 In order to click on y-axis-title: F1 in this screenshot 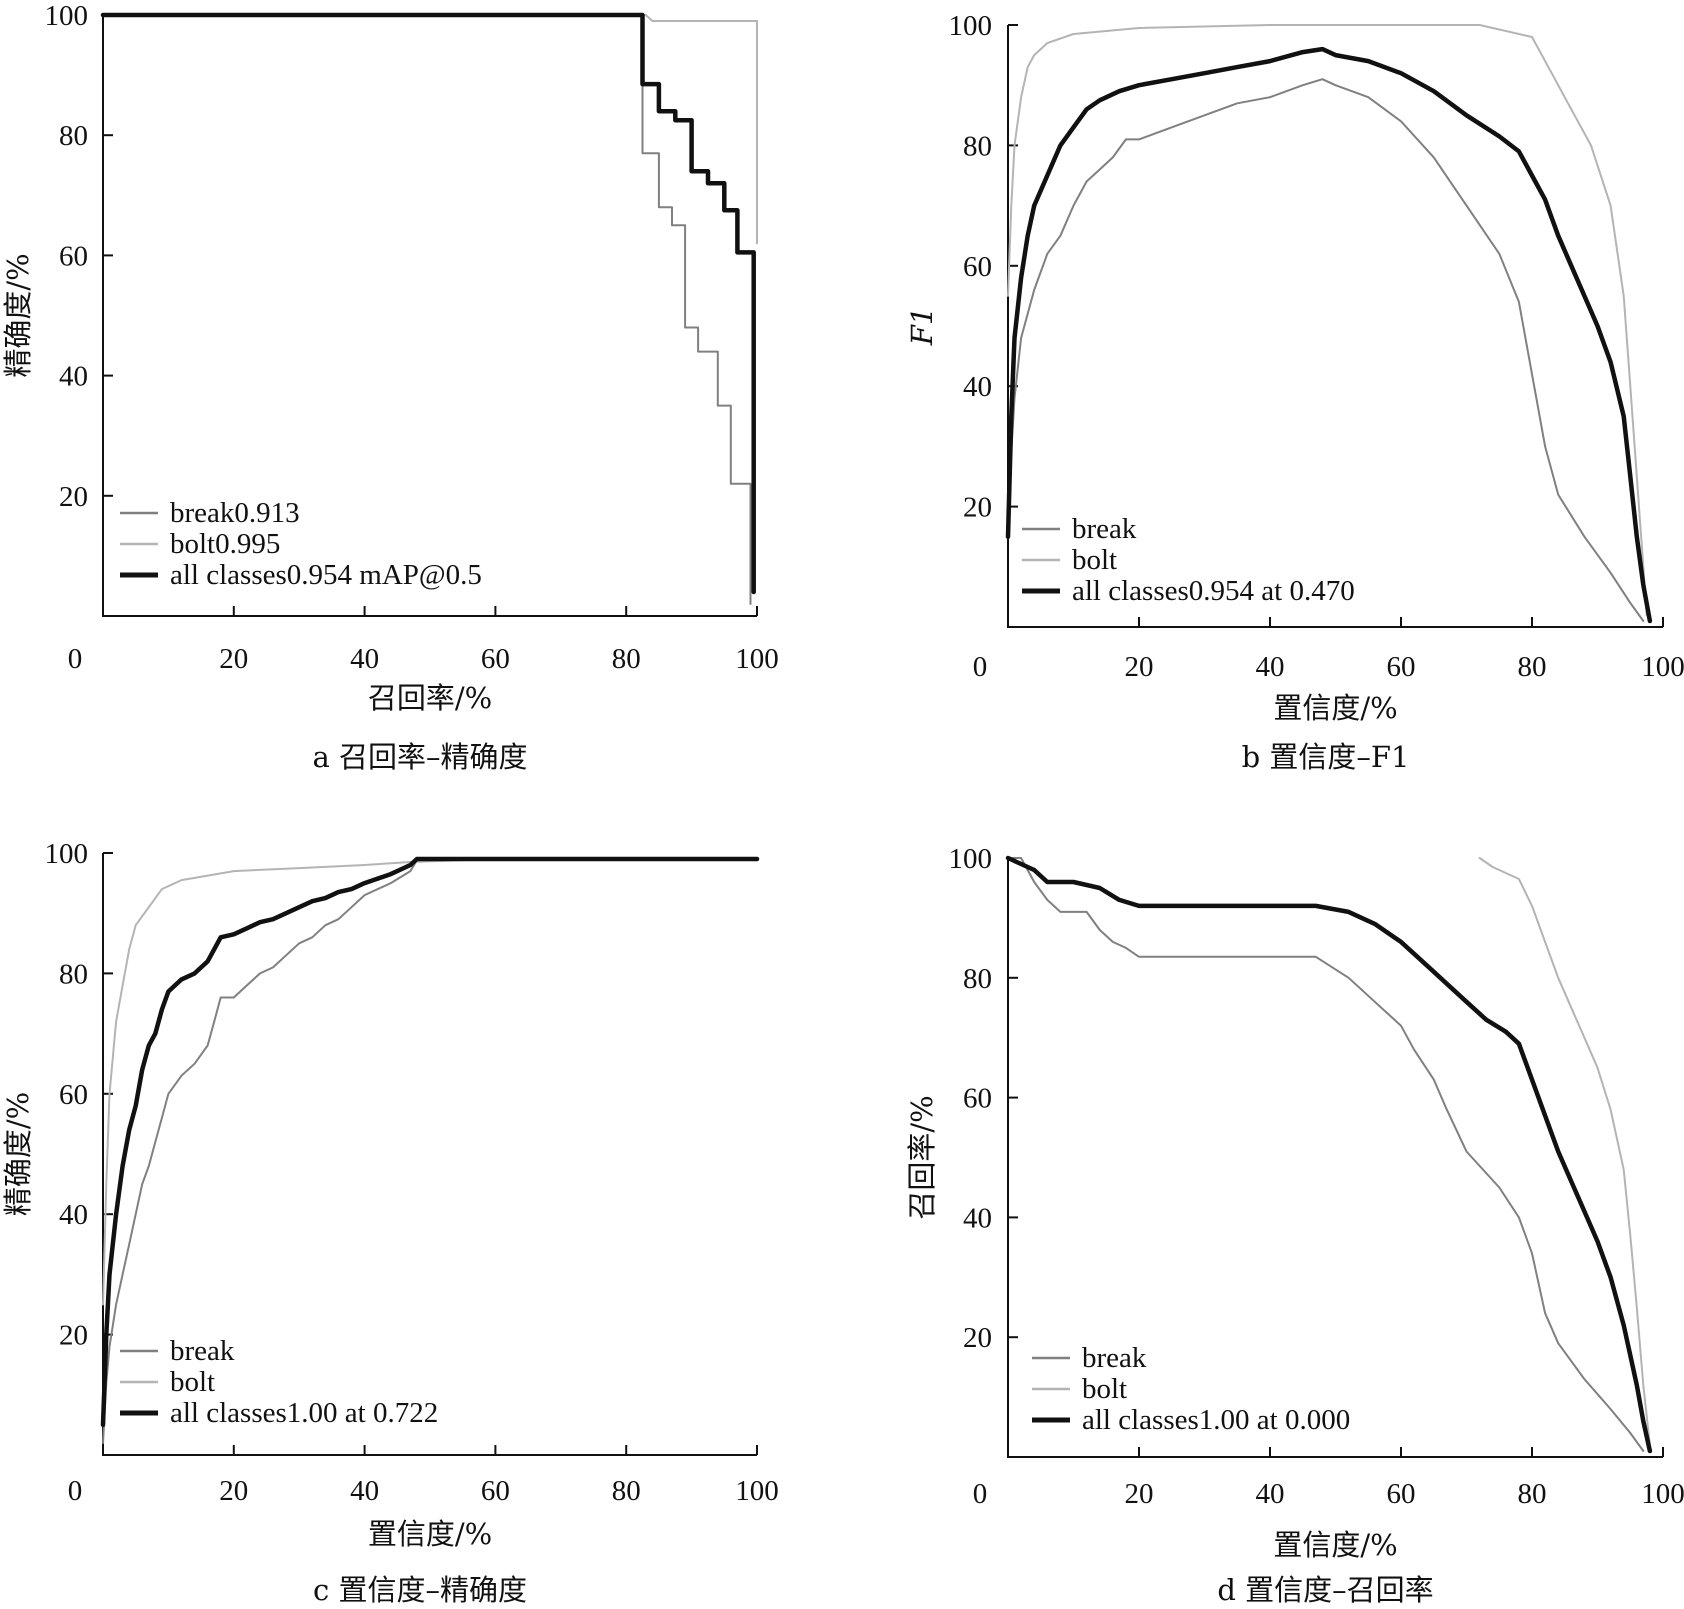, I will do `click(922, 327)`.